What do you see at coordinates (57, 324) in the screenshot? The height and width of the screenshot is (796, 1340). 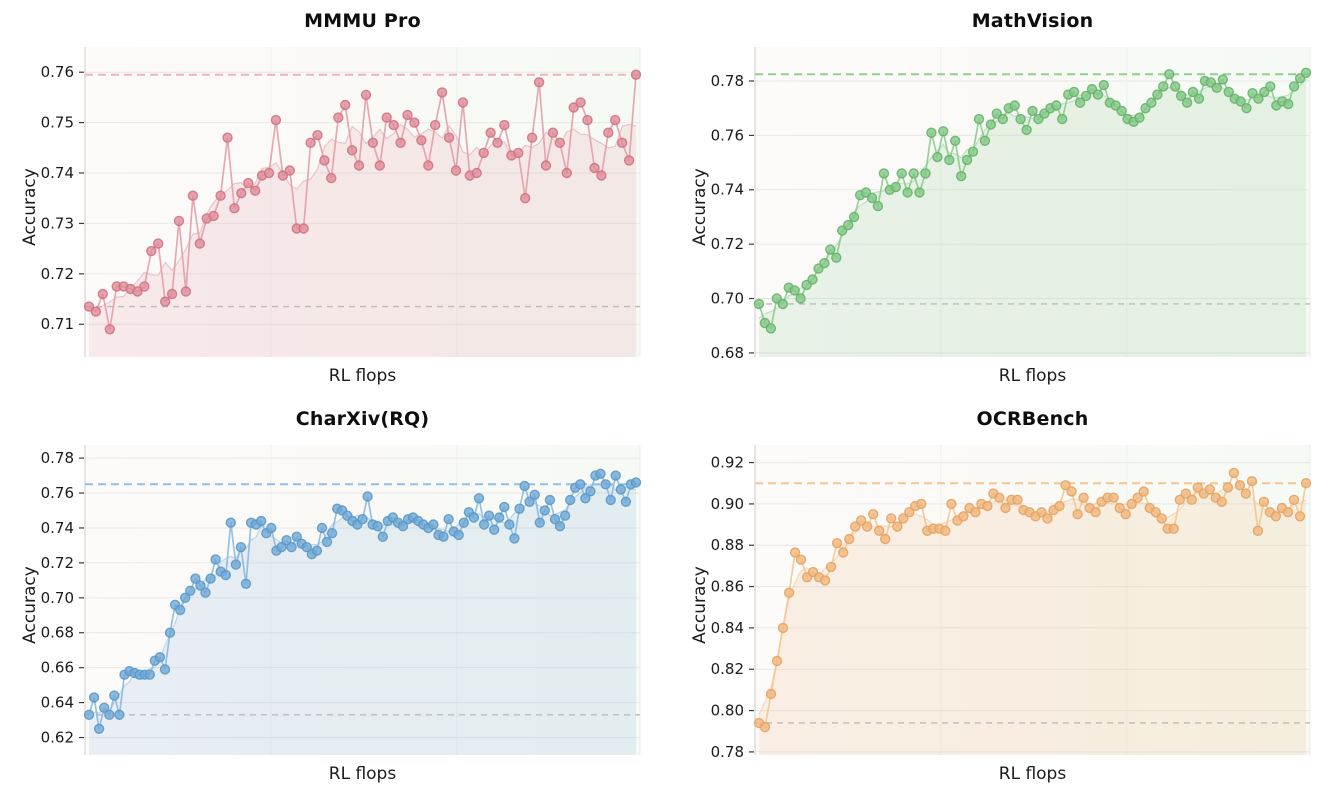 I see `y-tick-label: 0.71` at bounding box center [57, 324].